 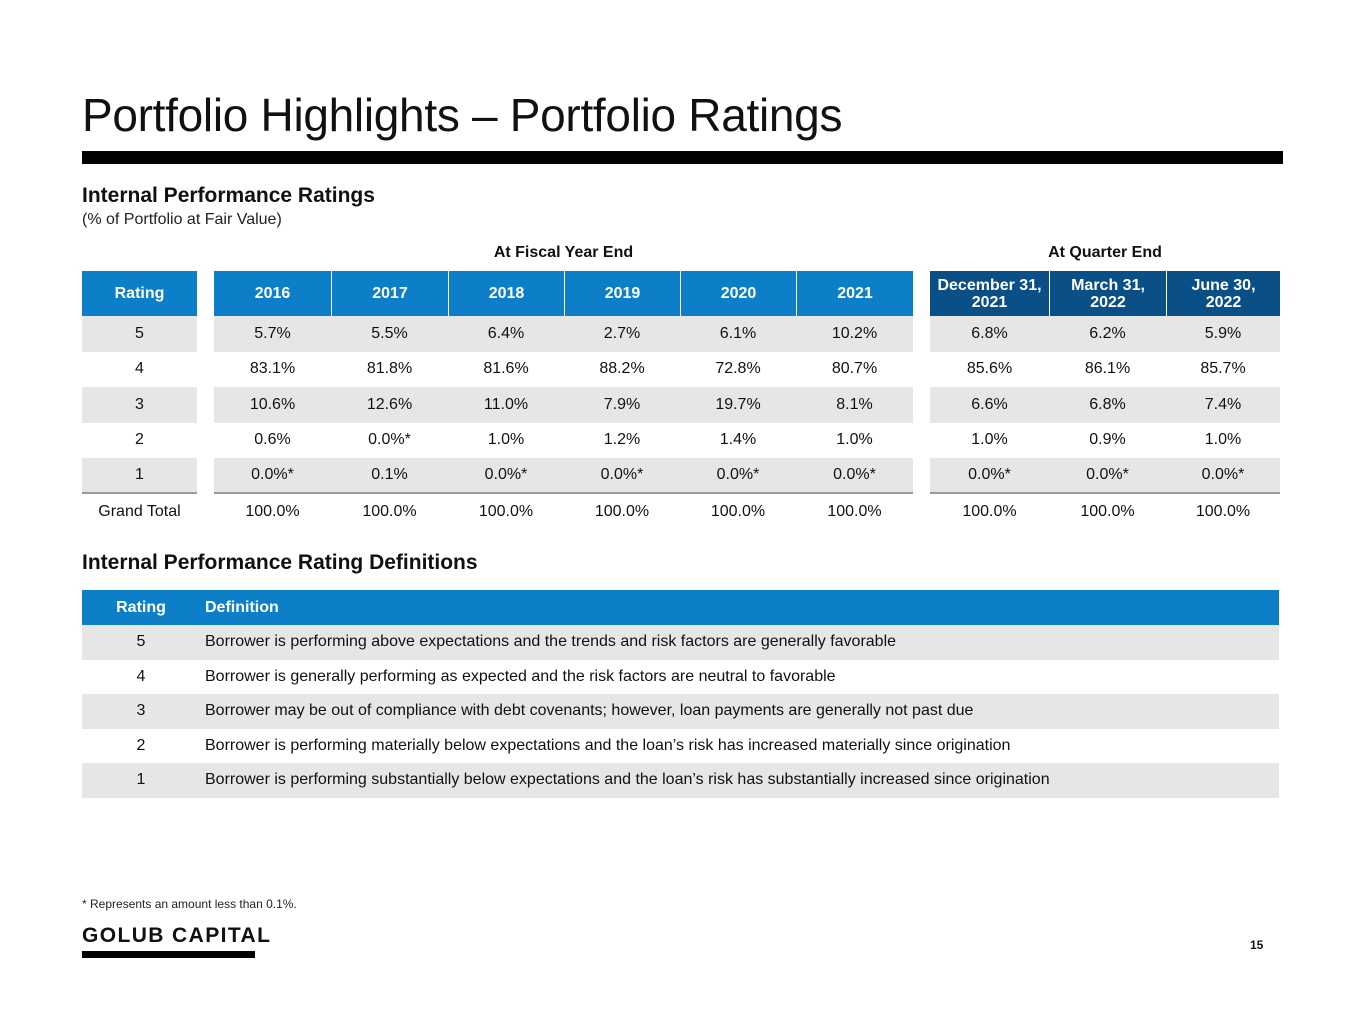 What do you see at coordinates (622, 334) in the screenshot?
I see `table-cell: 2.7%` at bounding box center [622, 334].